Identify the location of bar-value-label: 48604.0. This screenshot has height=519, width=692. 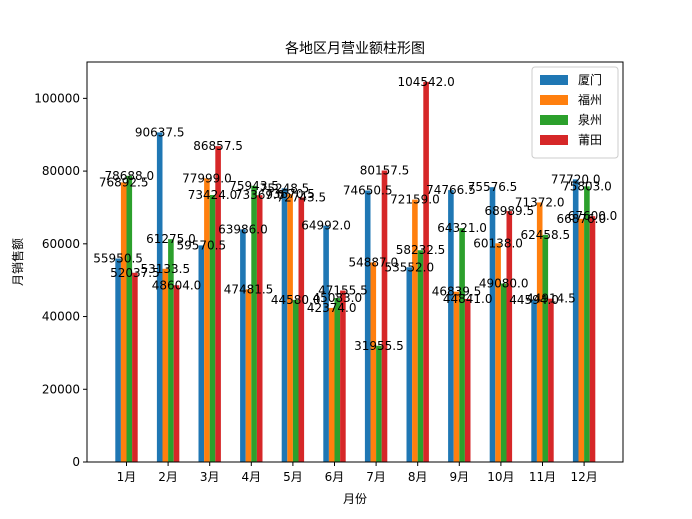
(177, 285).